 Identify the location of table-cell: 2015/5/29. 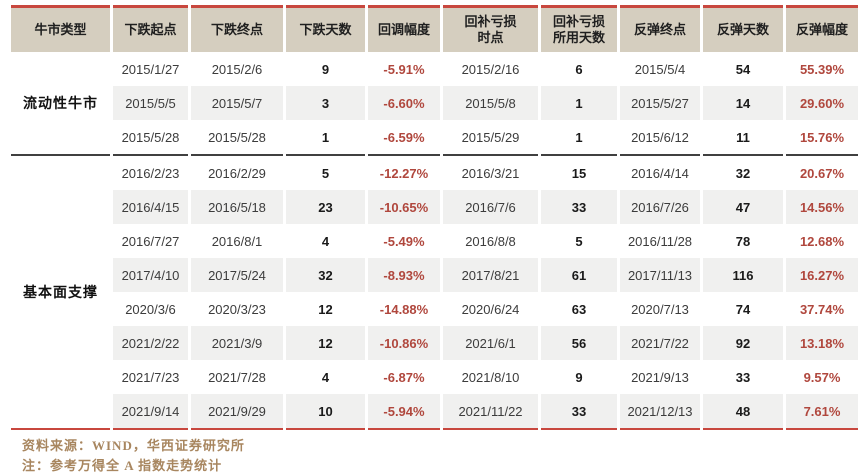
(490, 137).